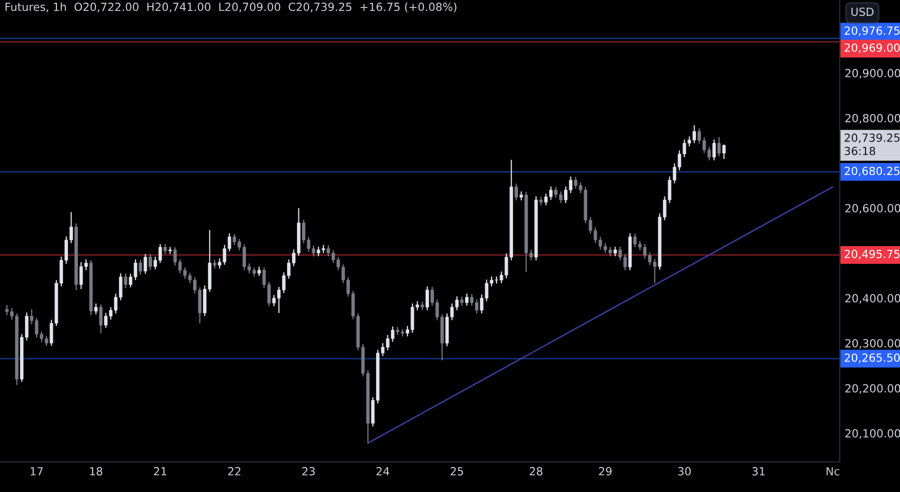 The image size is (900, 492). Describe the element at coordinates (231, 7) in the screenshot. I see `chart-title: Futures, 1h O20,722.00 H20,741.00 L20,709.00 C20,739.25 +16.75 (+0.08%)` at that location.